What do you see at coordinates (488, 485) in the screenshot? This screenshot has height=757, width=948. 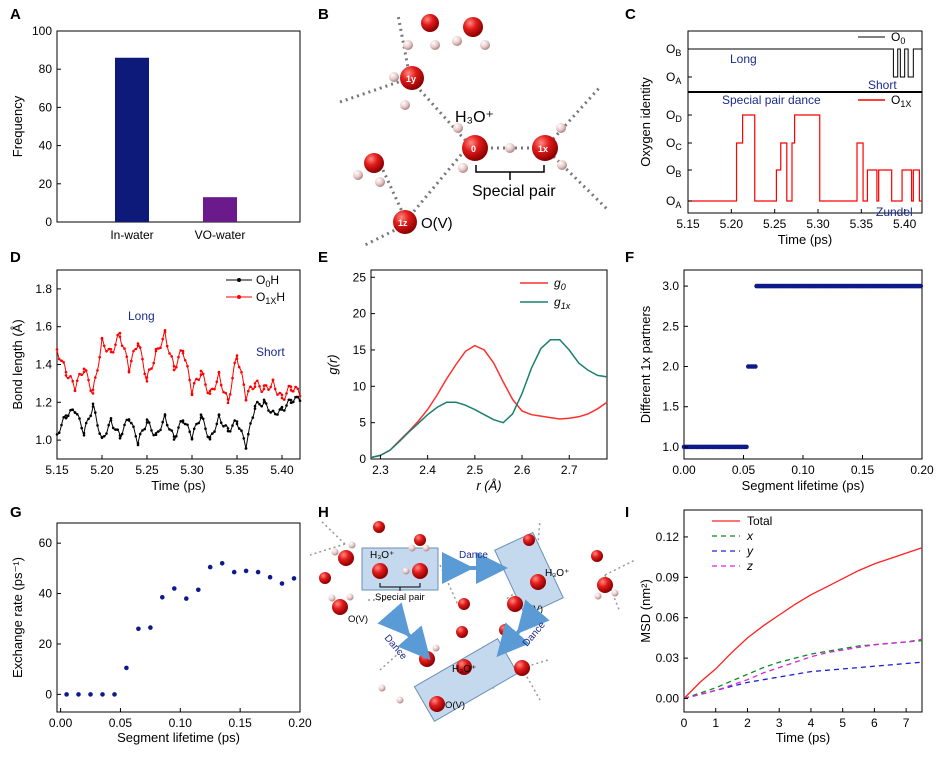 I see `x-axis-label: r (Å)` at bounding box center [488, 485].